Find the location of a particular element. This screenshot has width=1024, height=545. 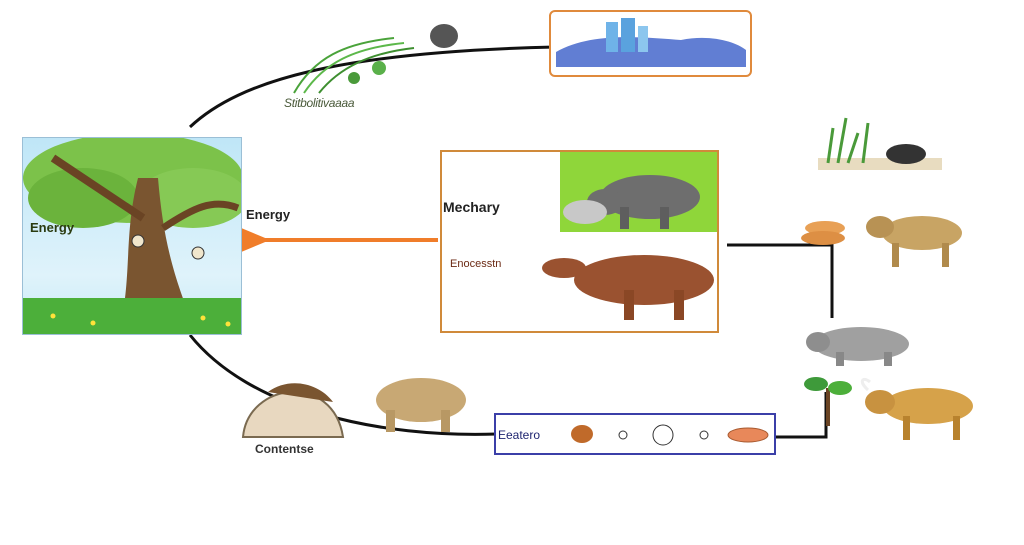

grass-tuft-icon is located at coordinates (880, 143).